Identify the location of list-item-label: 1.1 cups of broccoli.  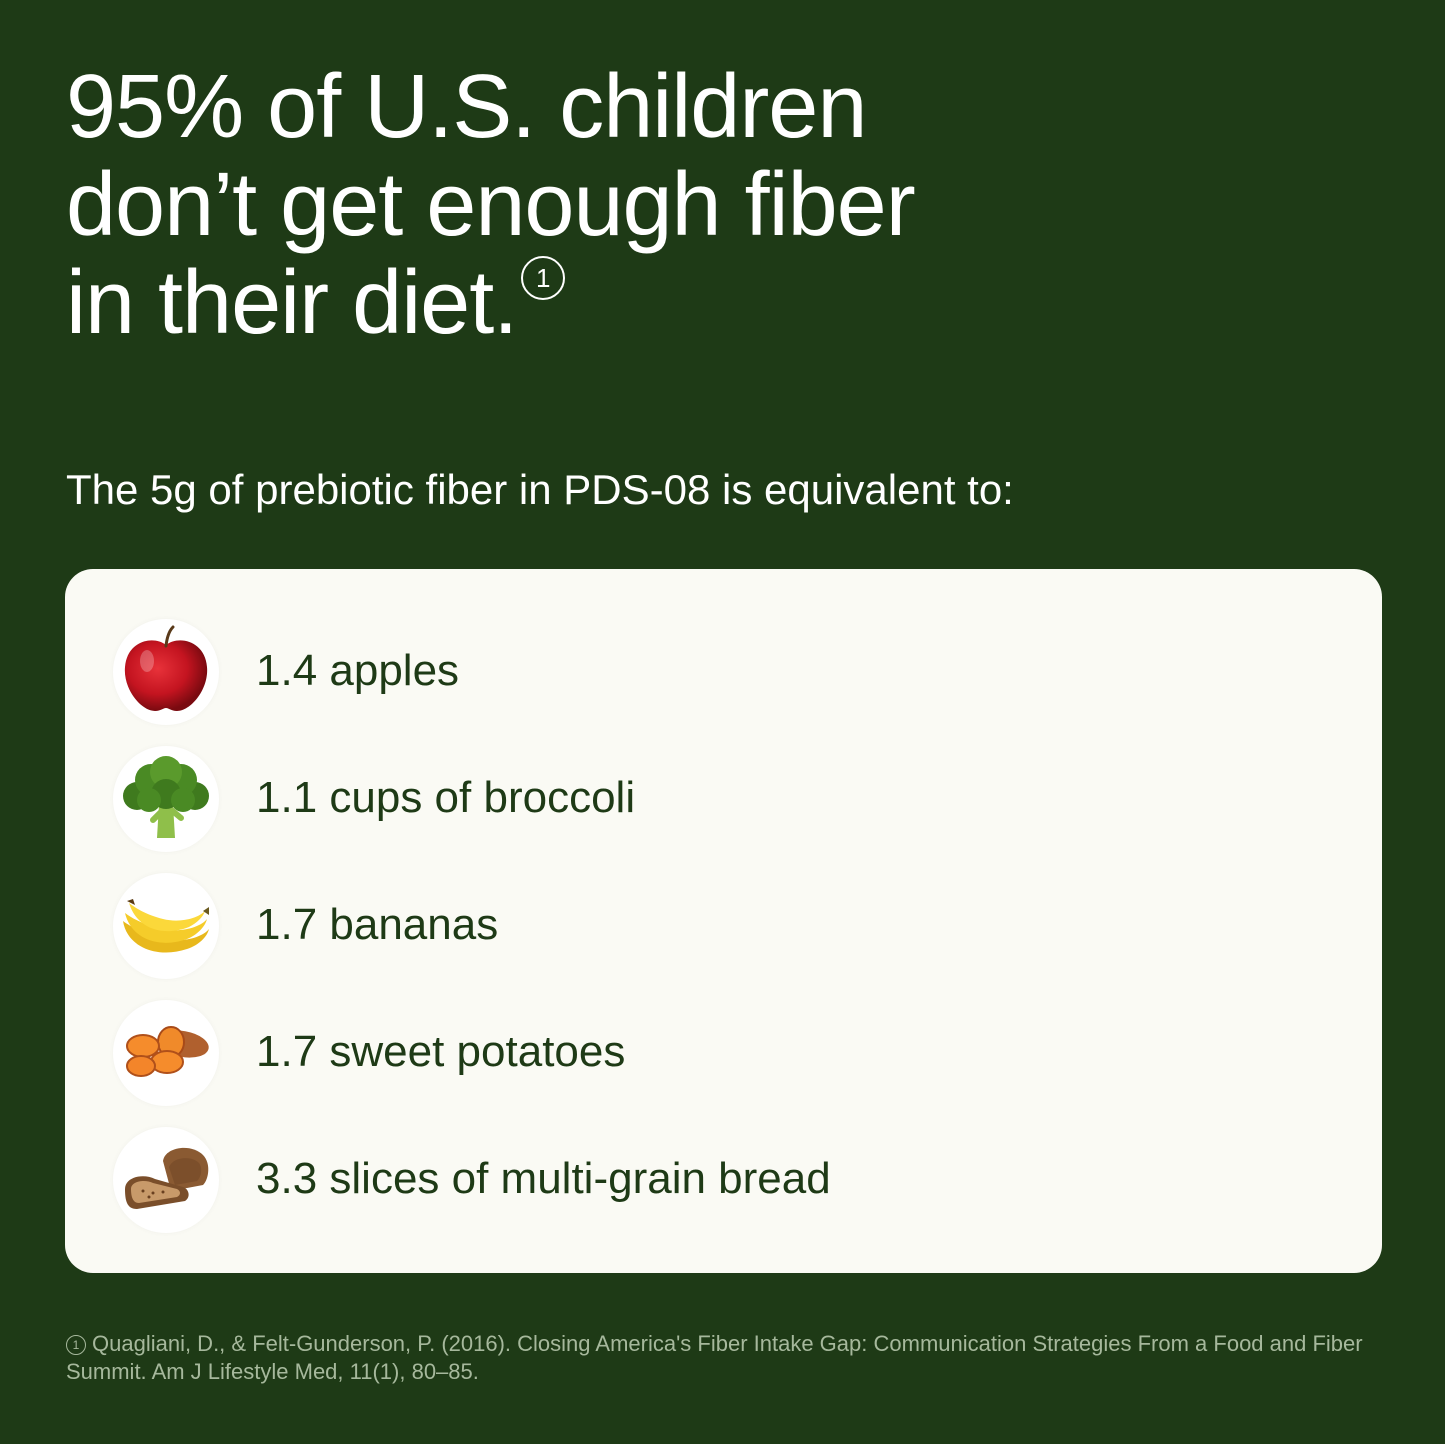
(446, 797).